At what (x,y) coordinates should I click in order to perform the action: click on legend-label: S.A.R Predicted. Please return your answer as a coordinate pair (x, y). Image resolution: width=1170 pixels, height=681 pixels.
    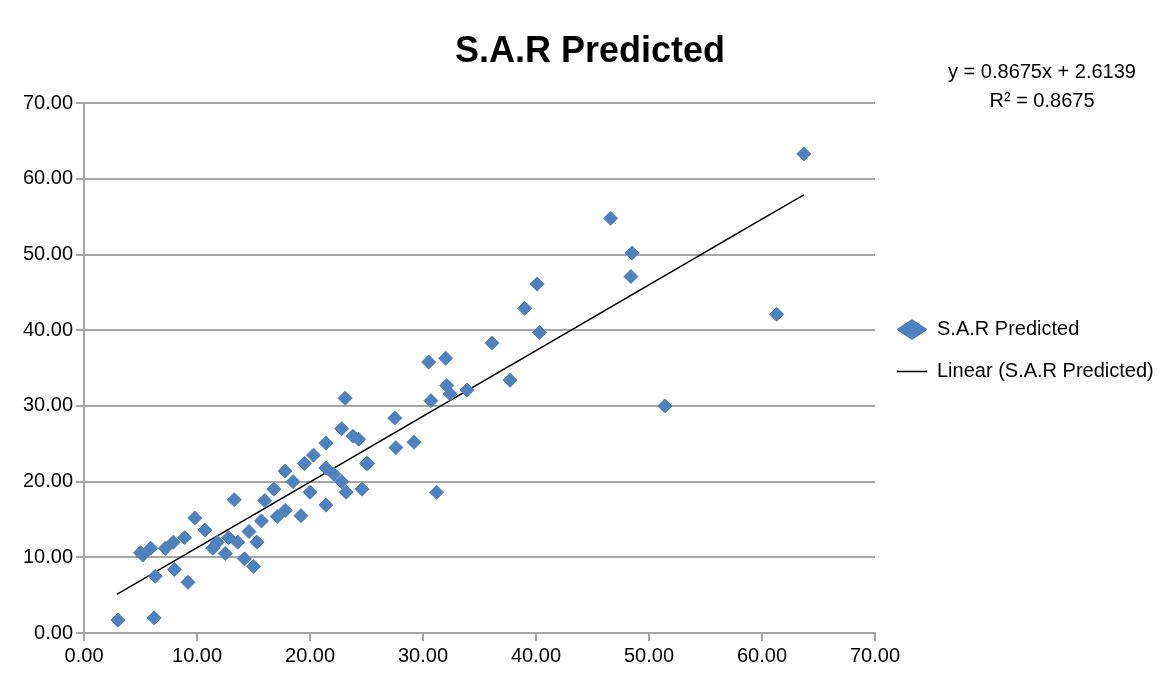
    Looking at the image, I should click on (1008, 328).